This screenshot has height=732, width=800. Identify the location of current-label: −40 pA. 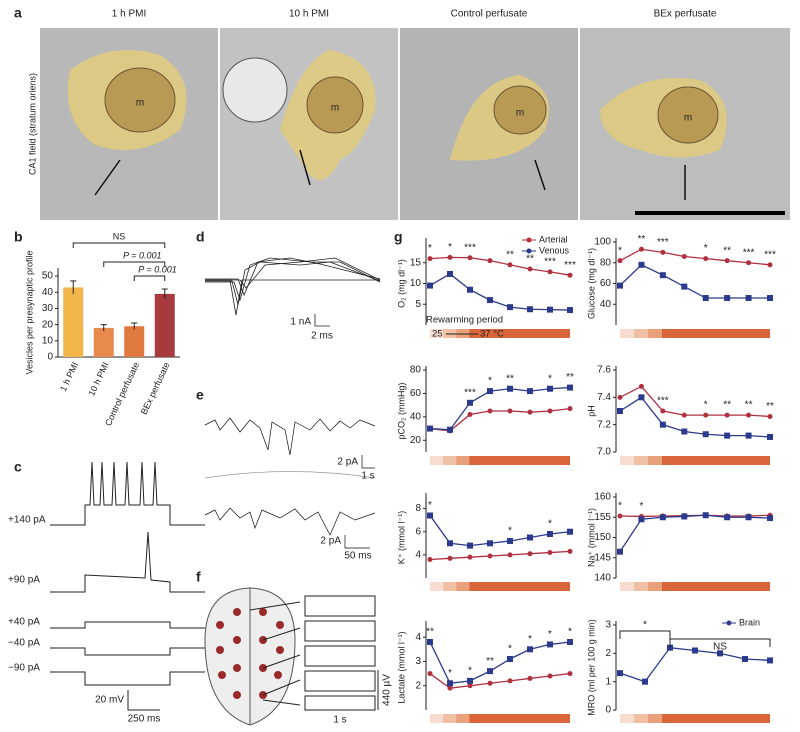
(24, 643).